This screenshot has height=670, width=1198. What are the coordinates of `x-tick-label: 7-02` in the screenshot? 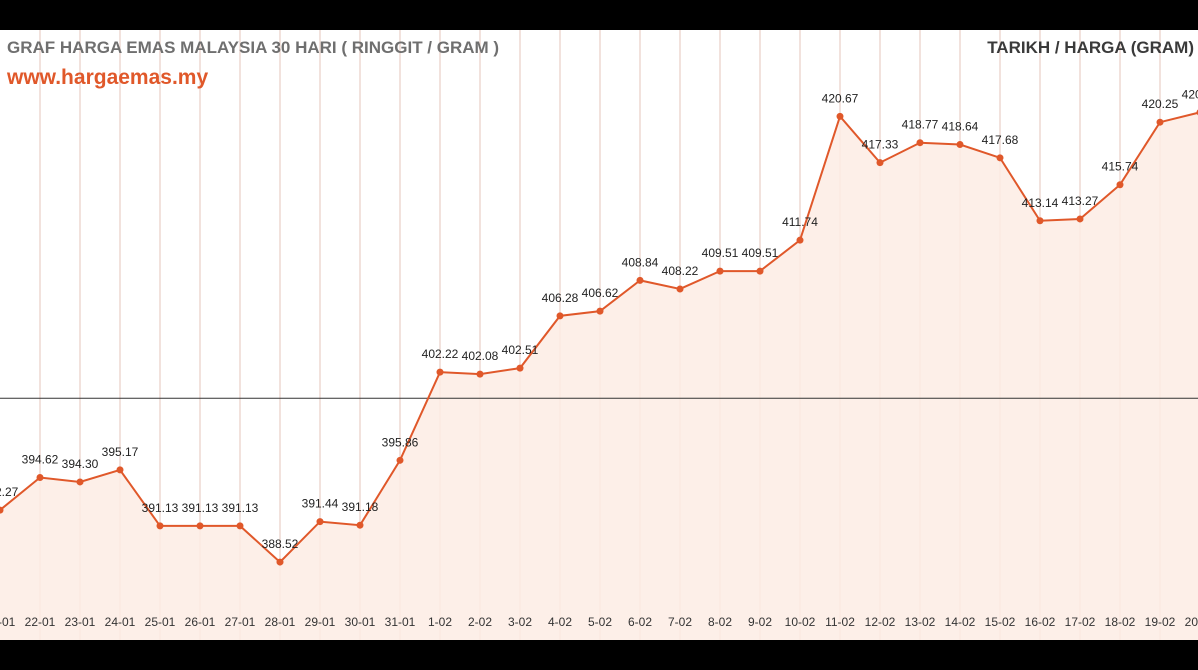 It's located at (680, 622).